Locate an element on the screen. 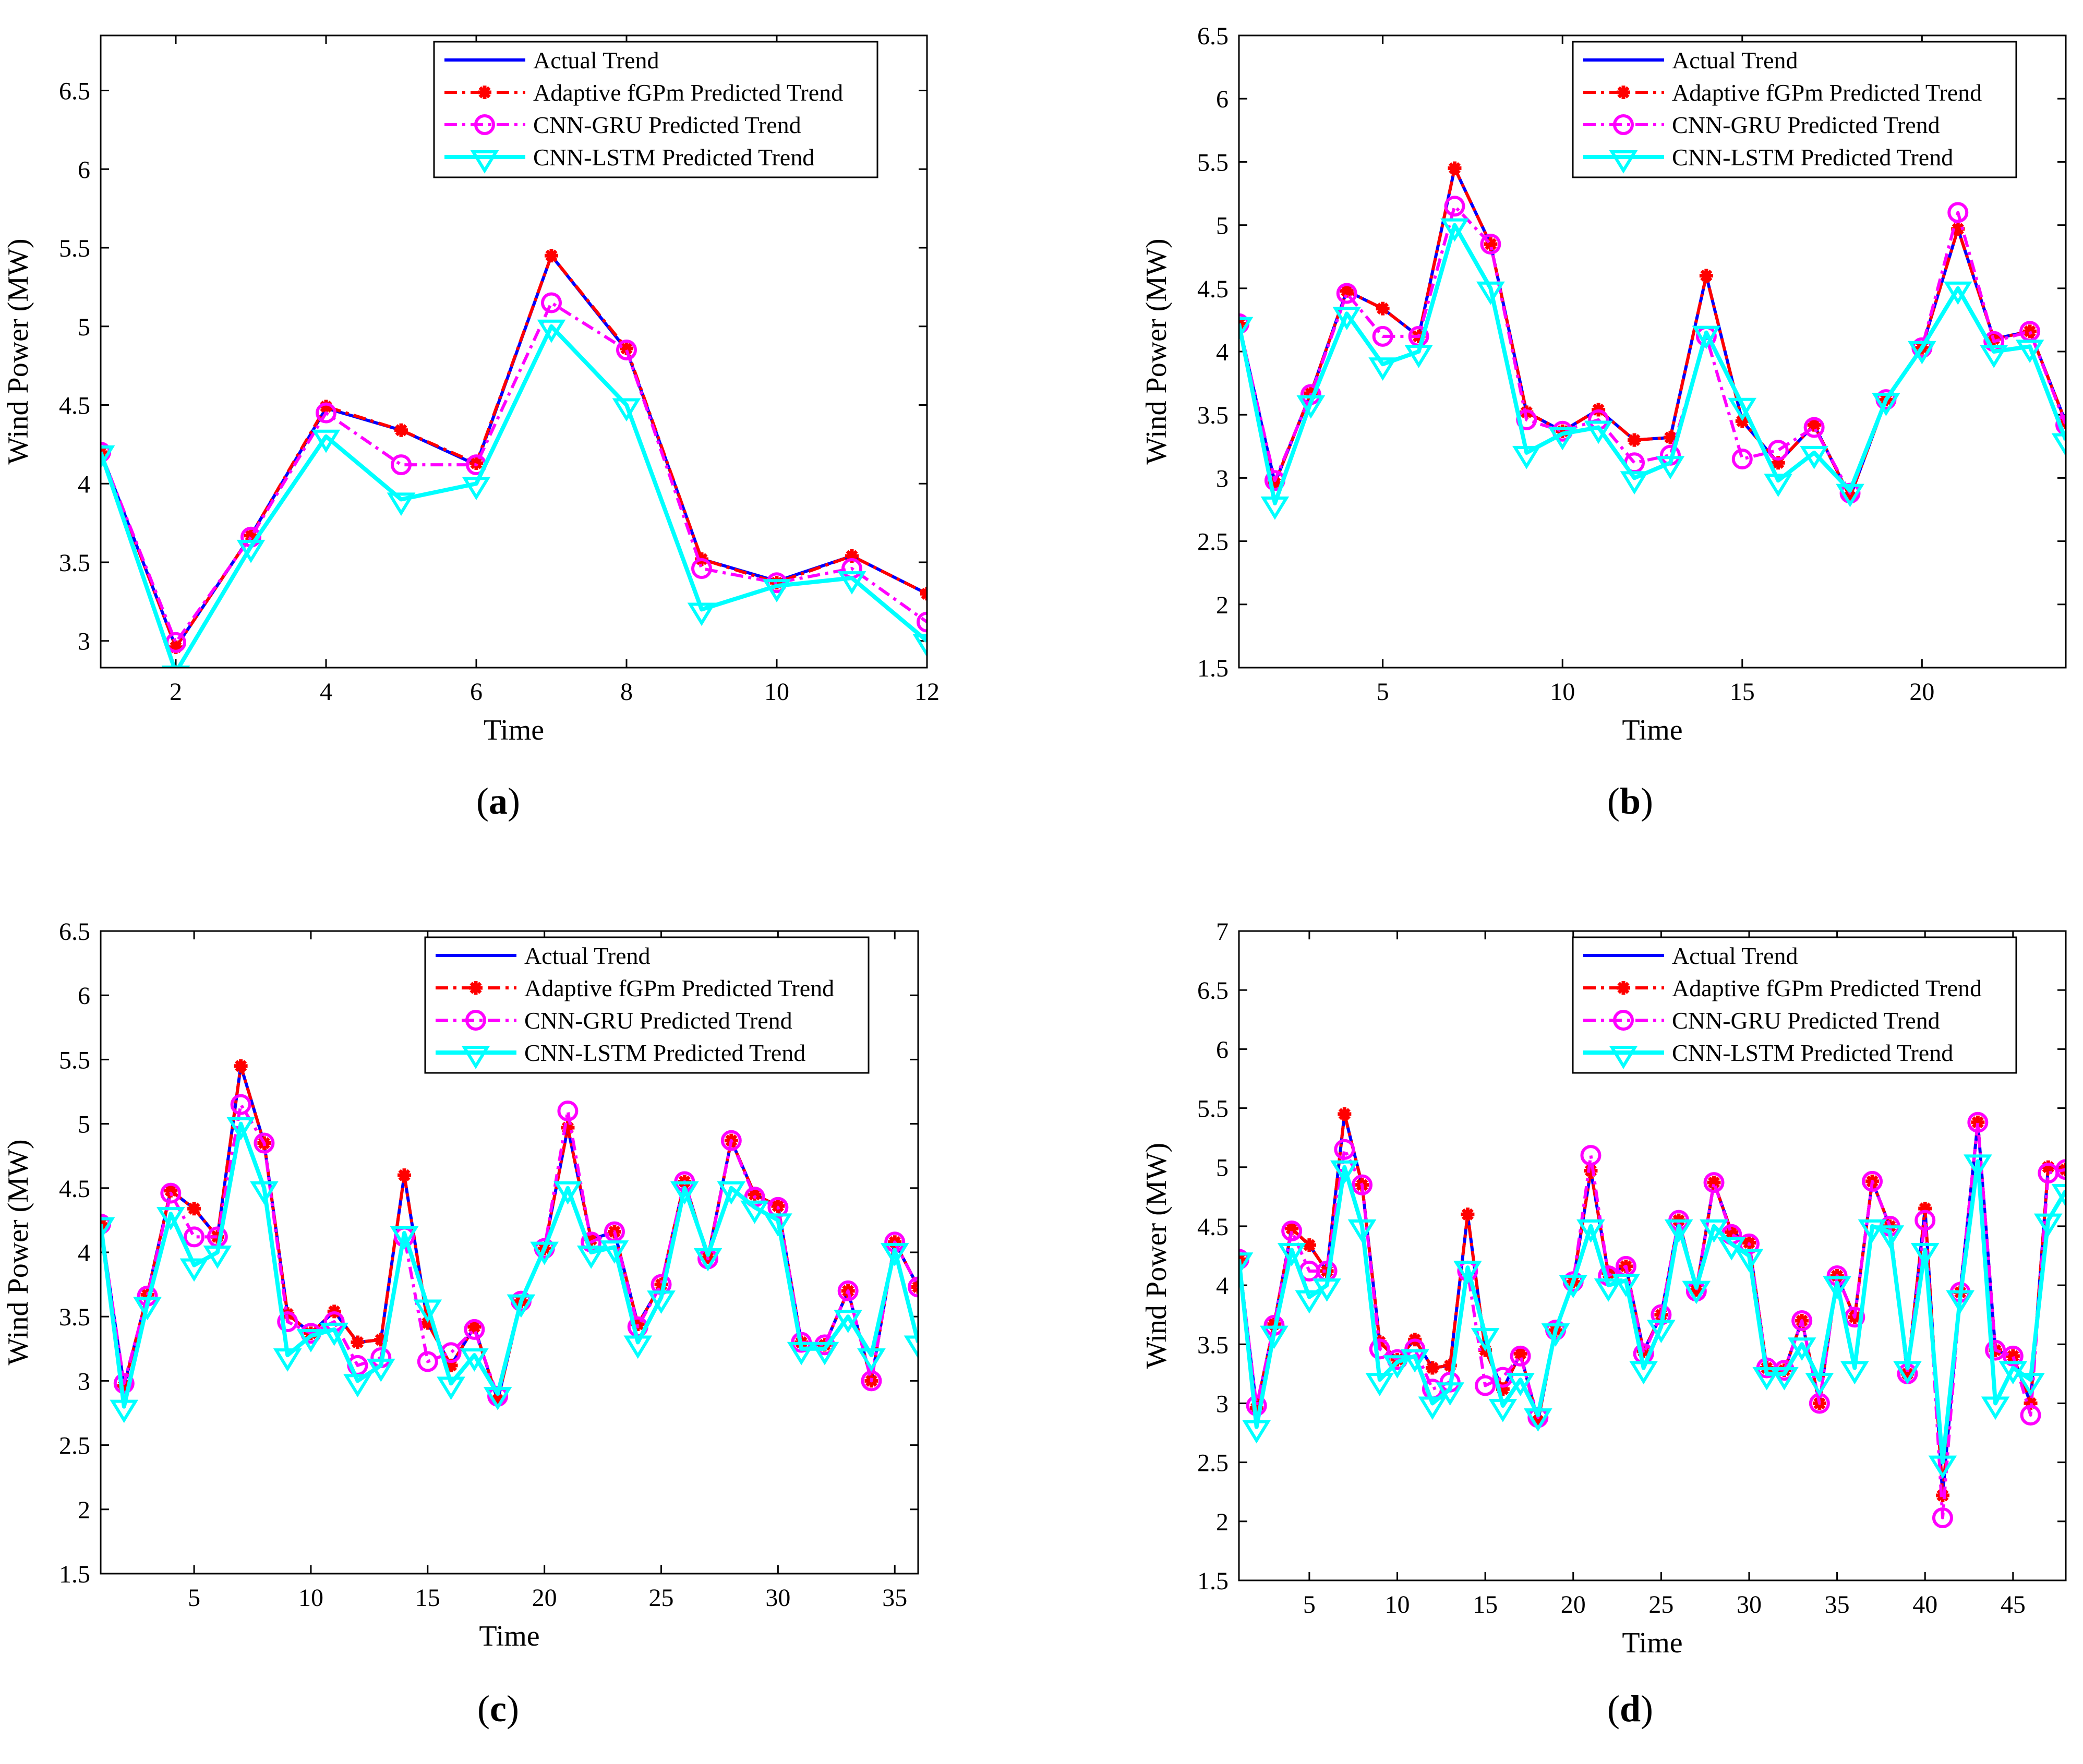 The height and width of the screenshot is (1764, 2083). series-line-lstm is located at coordinates (514, 496).